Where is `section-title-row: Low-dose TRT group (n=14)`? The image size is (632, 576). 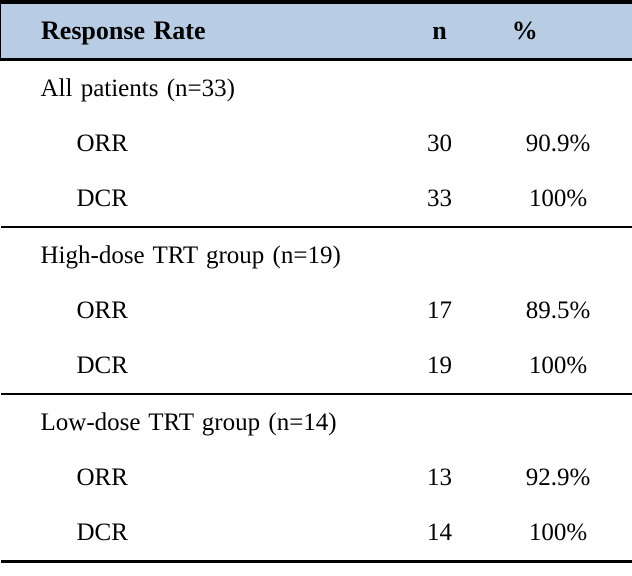
section-title-row: Low-dose TRT group (n=14) is located at coordinates (316, 422).